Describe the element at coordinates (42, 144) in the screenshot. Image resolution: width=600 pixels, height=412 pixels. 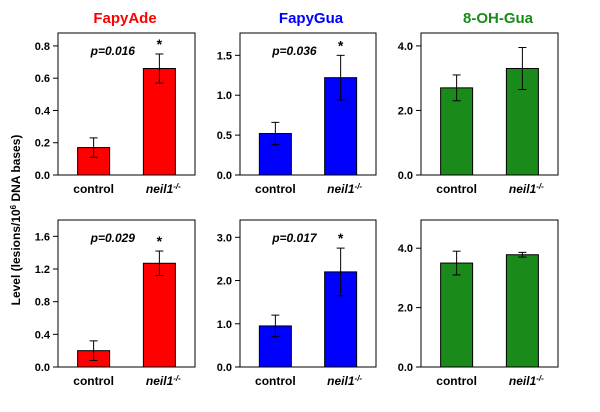
I see `y-tick-label: 0.2` at that location.